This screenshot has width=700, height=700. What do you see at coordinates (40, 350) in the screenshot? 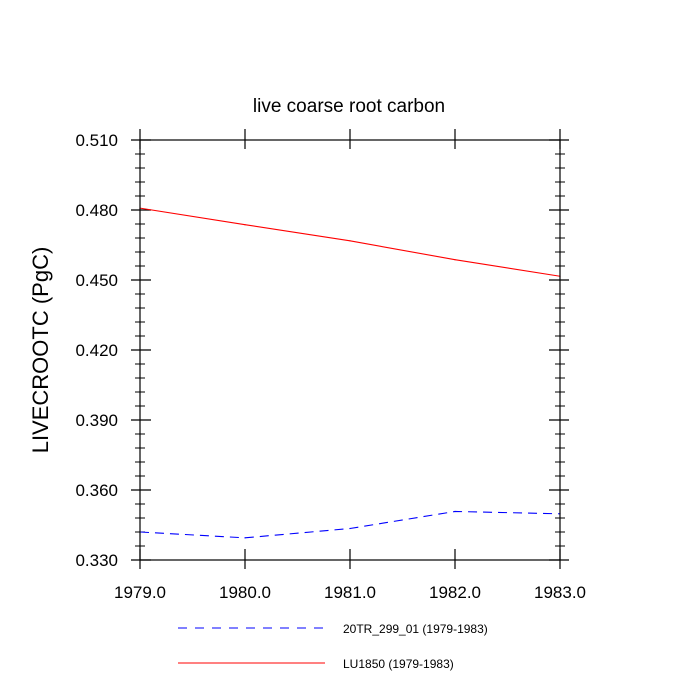
I see `y-axis-label: LIVECROOTC (PgC)` at bounding box center [40, 350].